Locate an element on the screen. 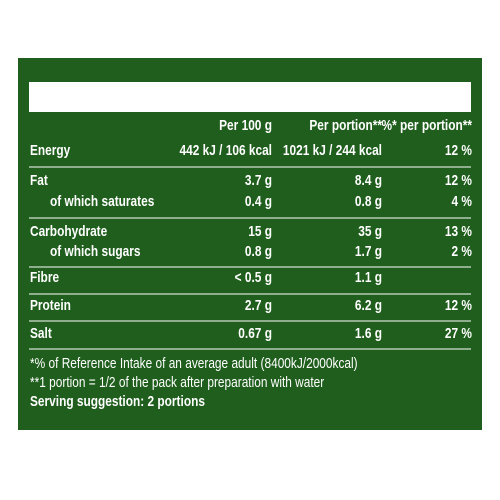 The height and width of the screenshot is (500, 500). cell: 1.1 g is located at coordinates (368, 277).